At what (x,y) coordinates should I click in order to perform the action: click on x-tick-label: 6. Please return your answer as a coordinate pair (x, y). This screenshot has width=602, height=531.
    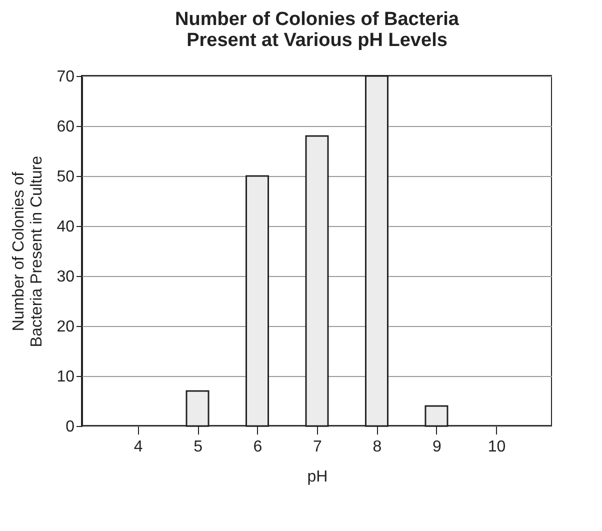
    Looking at the image, I should click on (257, 447).